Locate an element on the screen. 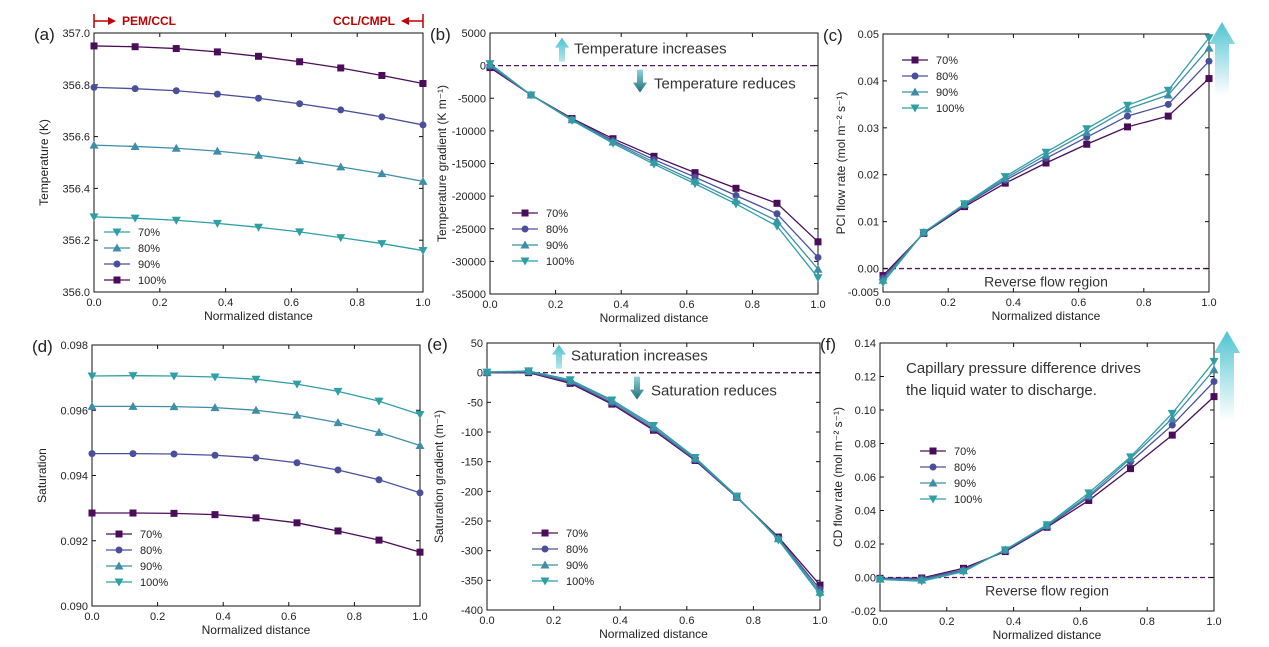 The image size is (1269, 647). y-axis-title: Saturation gradient (m⁻¹) is located at coordinates (439, 476).